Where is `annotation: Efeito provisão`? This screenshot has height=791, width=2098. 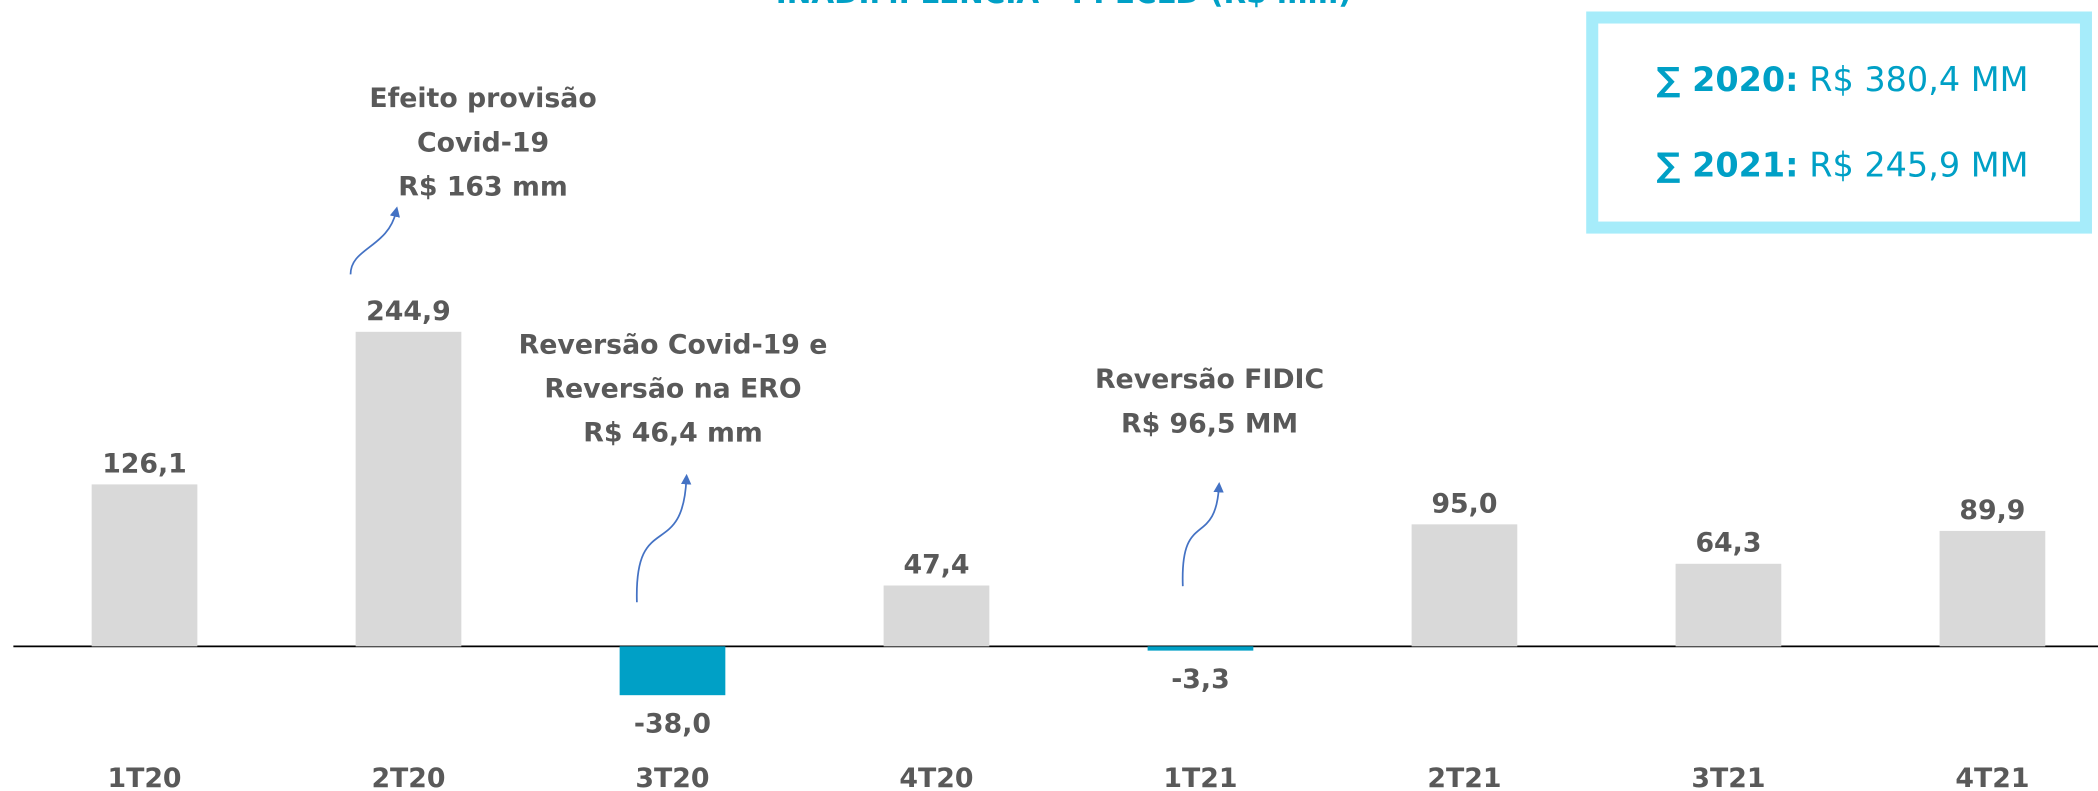
annotation: Efeito provisão is located at coordinates (482, 98).